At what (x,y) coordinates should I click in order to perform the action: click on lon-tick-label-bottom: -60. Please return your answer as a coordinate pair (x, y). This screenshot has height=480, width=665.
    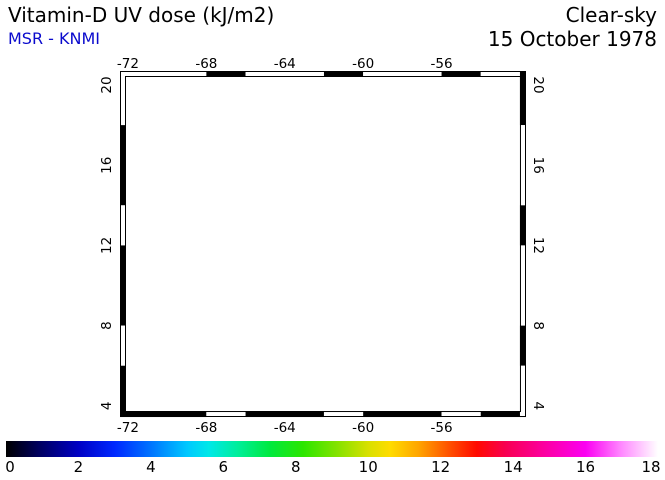
    Looking at the image, I should click on (363, 428).